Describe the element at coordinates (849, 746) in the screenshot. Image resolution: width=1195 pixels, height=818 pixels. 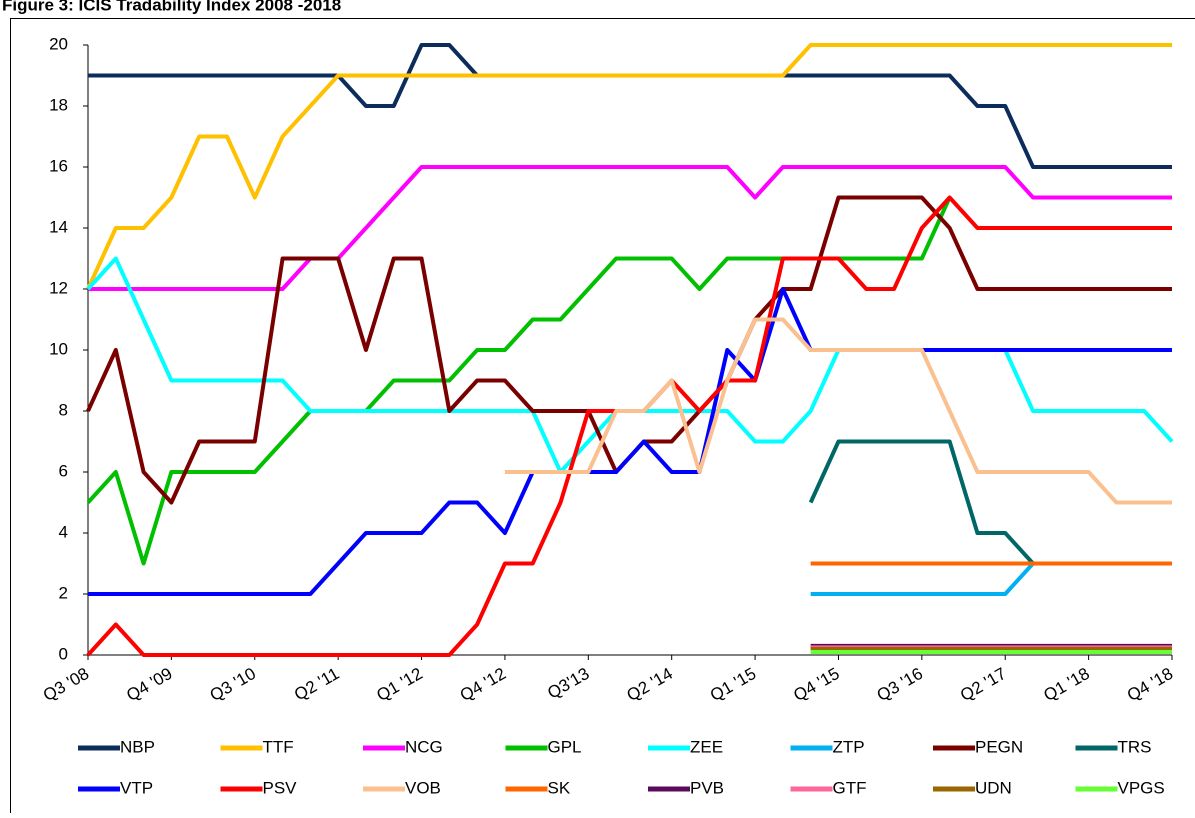
I see `legend-label: ZTP` at that location.